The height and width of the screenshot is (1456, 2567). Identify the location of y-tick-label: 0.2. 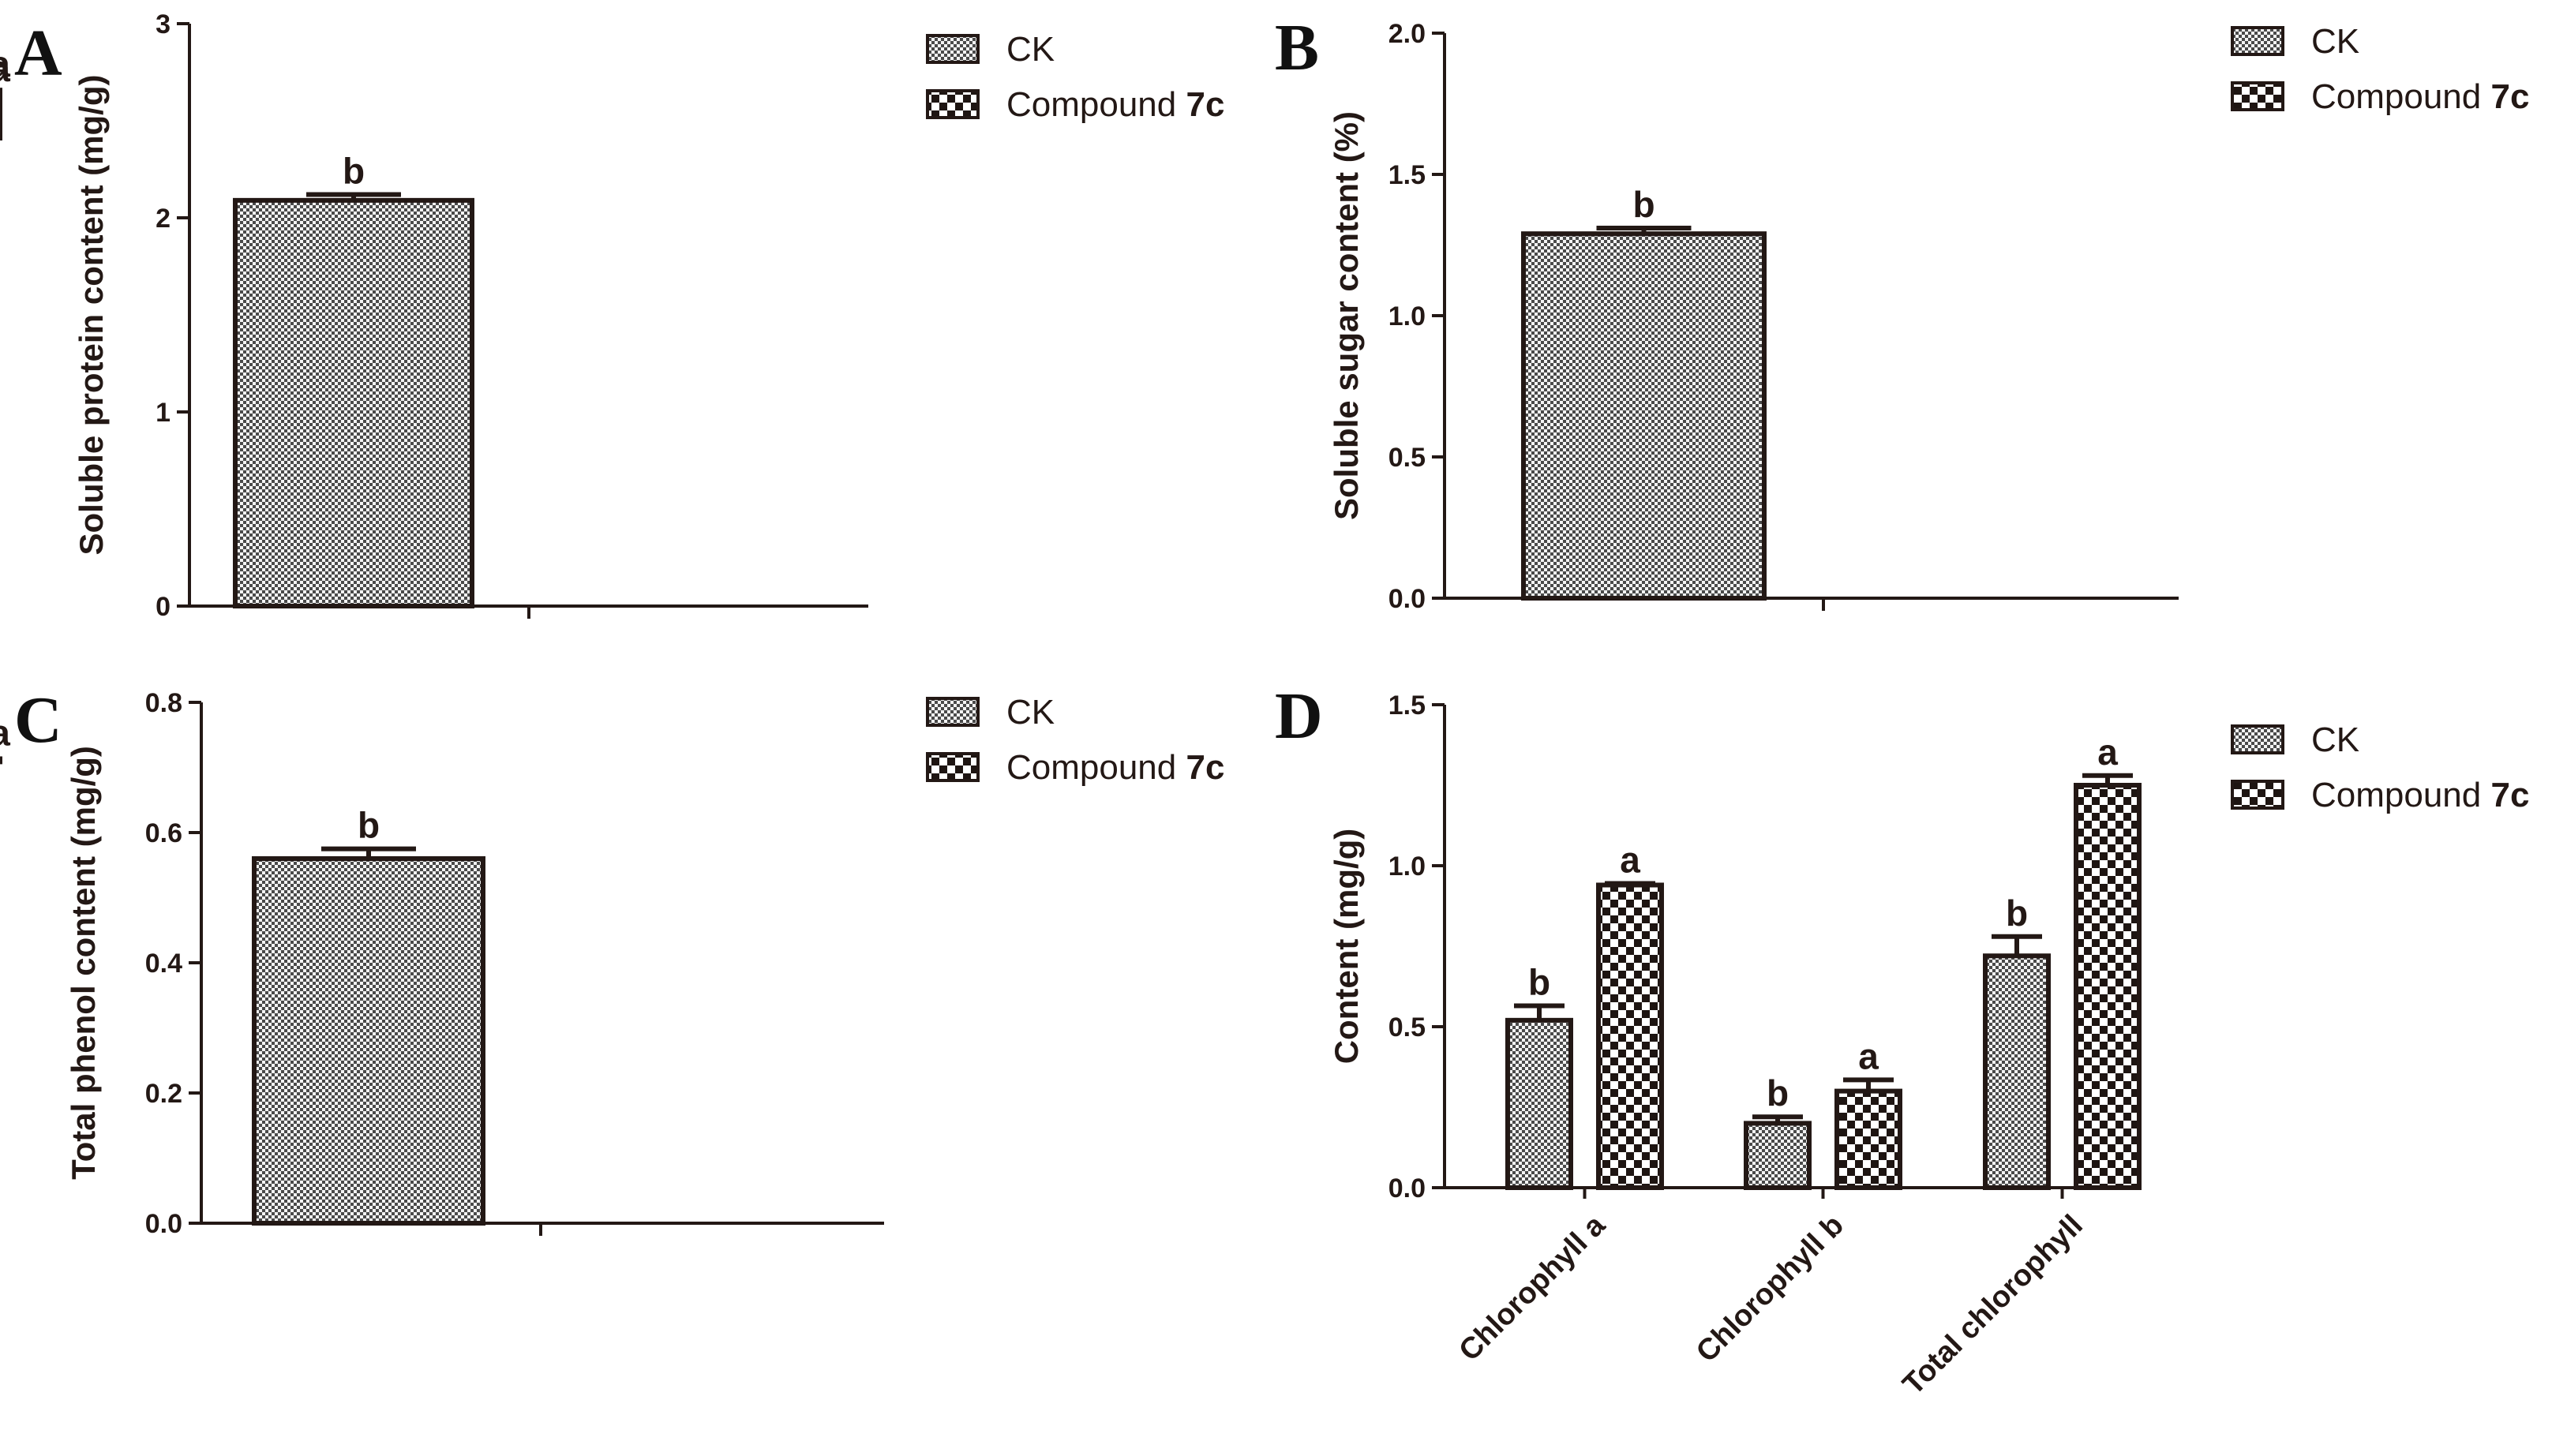
(163, 1094).